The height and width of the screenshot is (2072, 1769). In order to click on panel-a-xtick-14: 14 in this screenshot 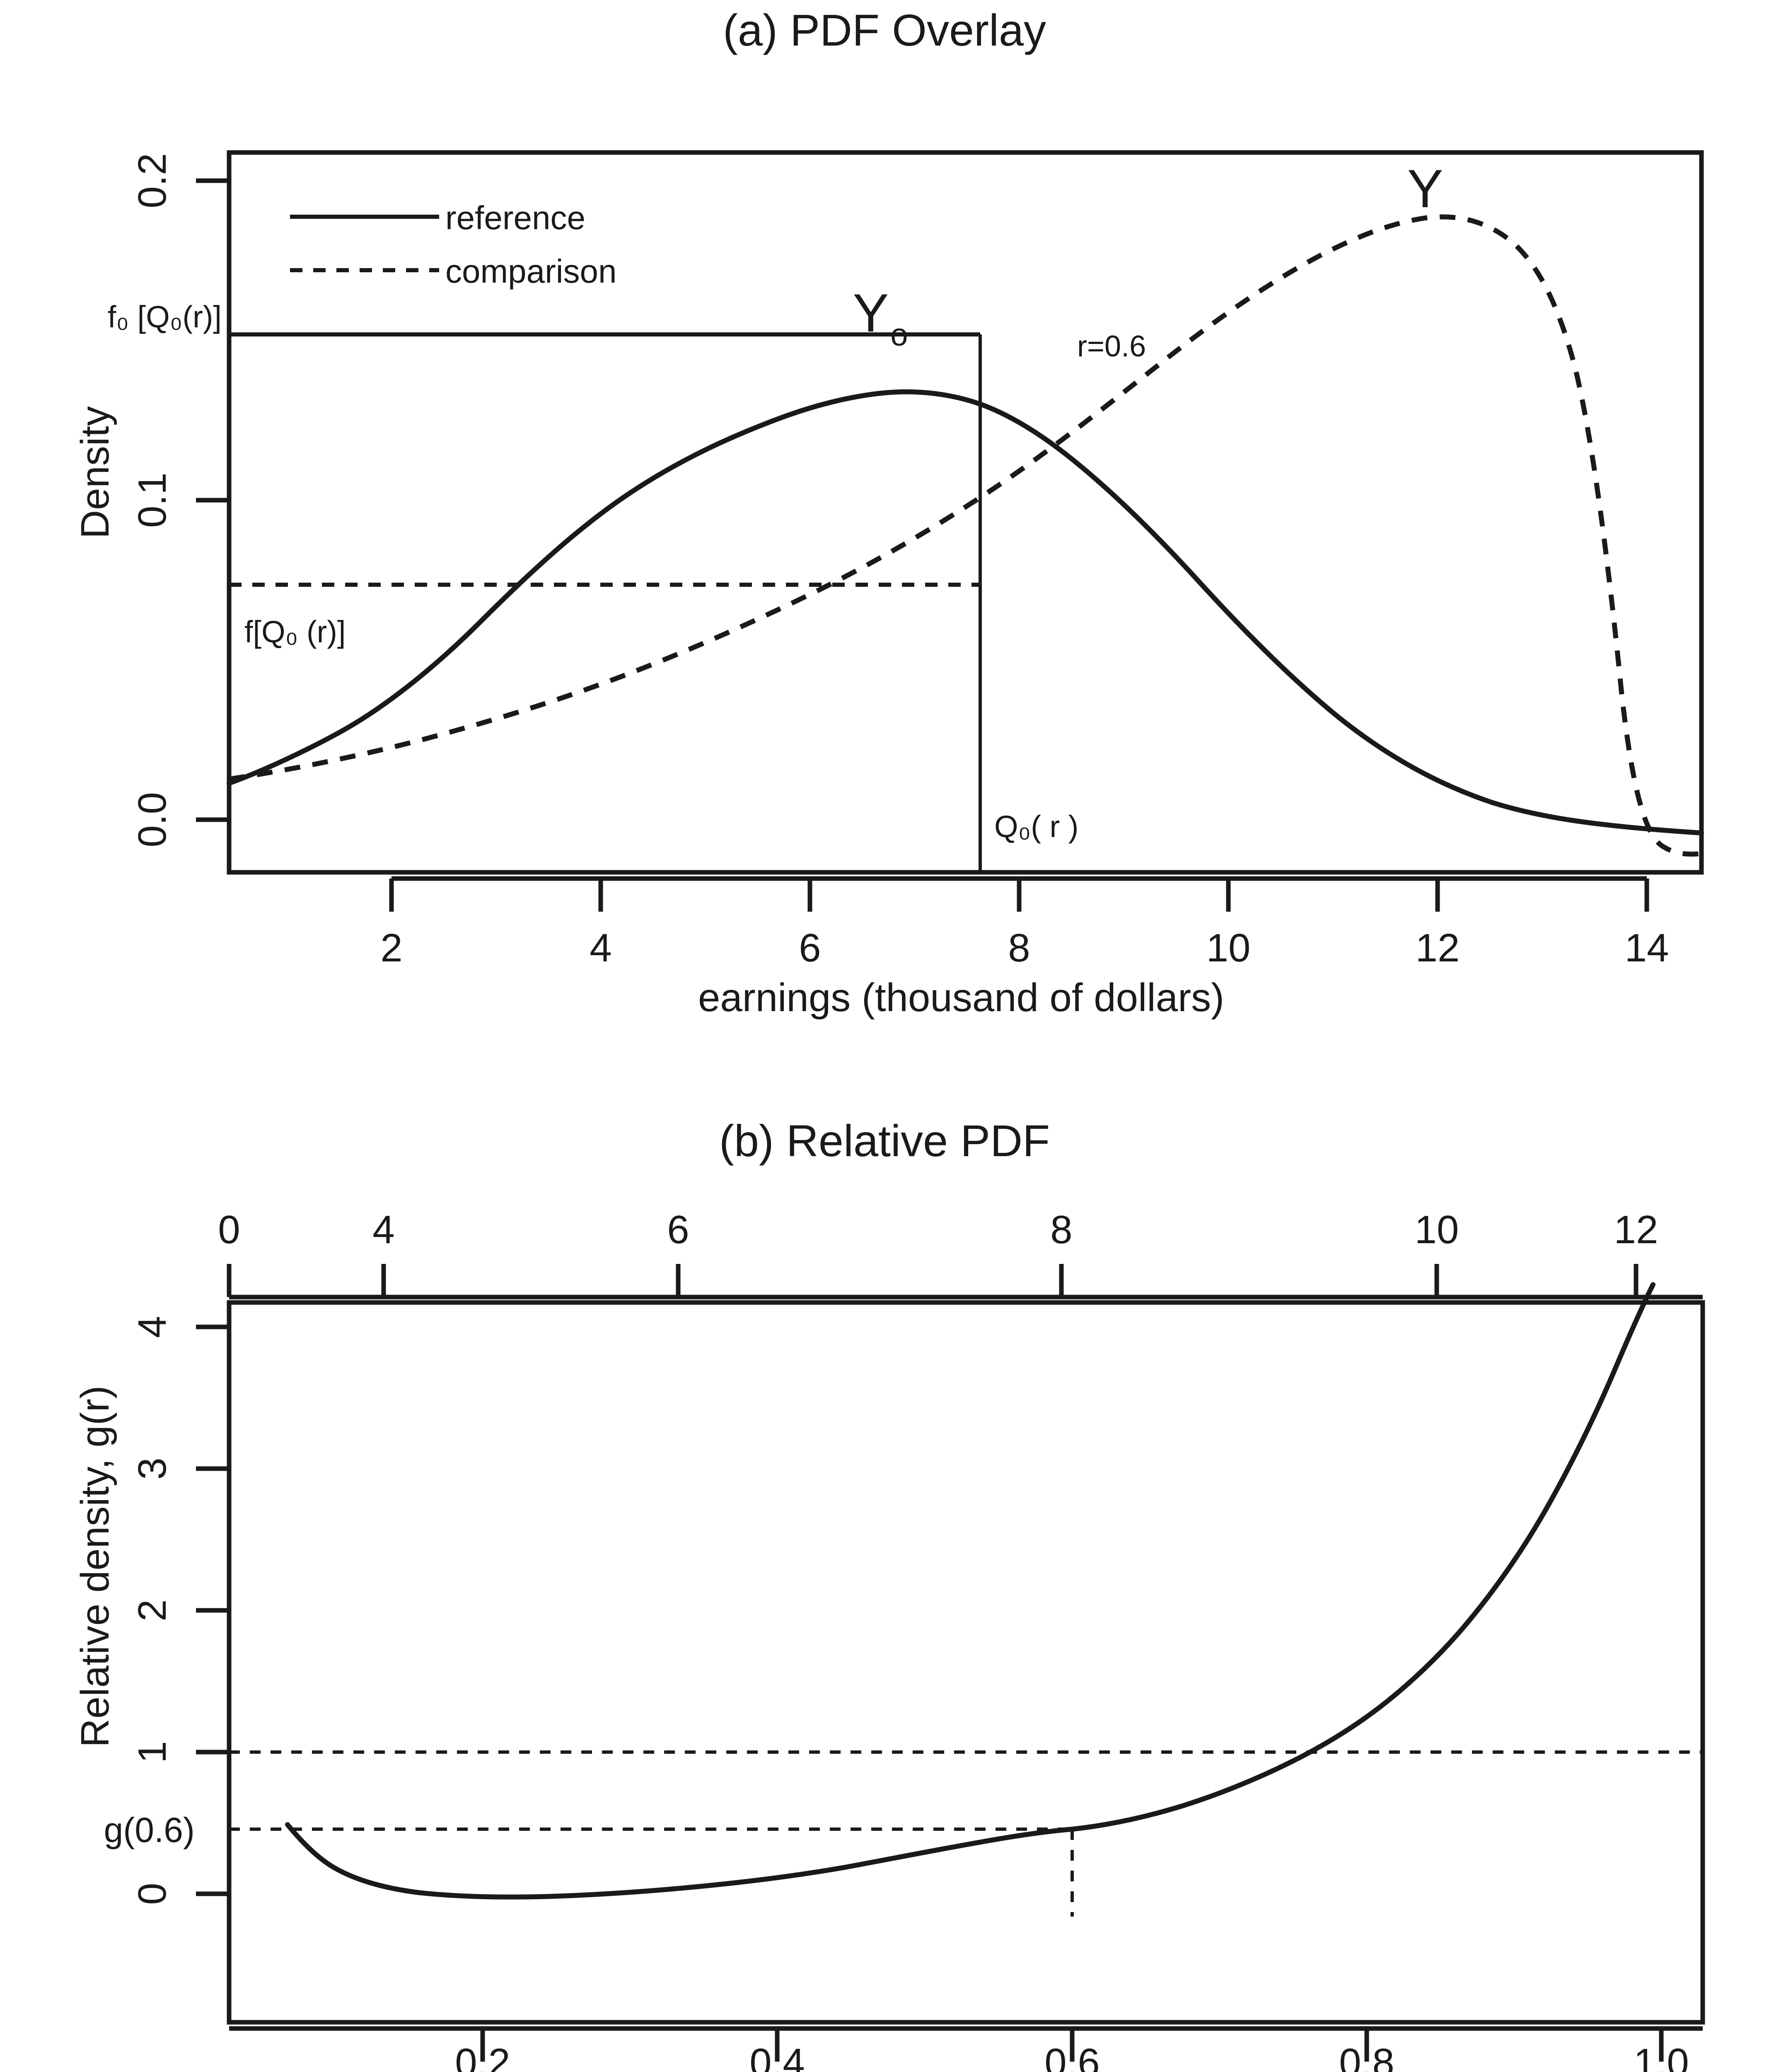, I will do `click(1647, 948)`.